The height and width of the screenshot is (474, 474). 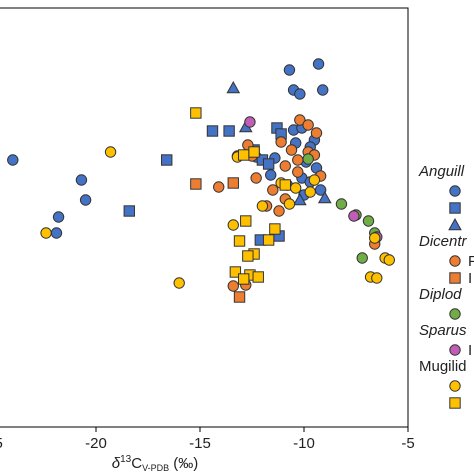 What do you see at coordinates (441, 171) in the screenshot?
I see `legend-group-label: Anguill` at bounding box center [441, 171].